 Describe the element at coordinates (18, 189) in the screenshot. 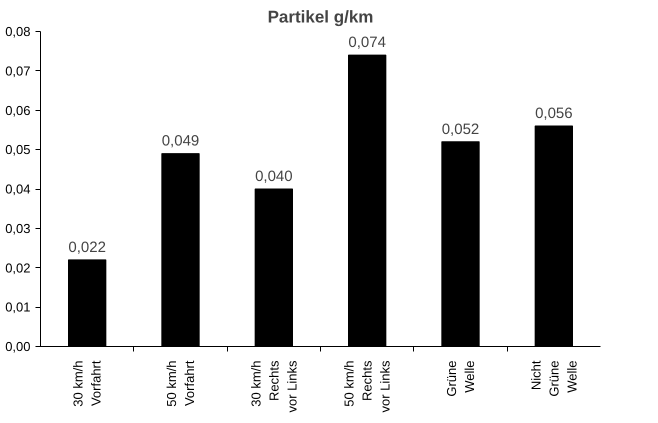

I see `y-tick-label: 0,04` at that location.